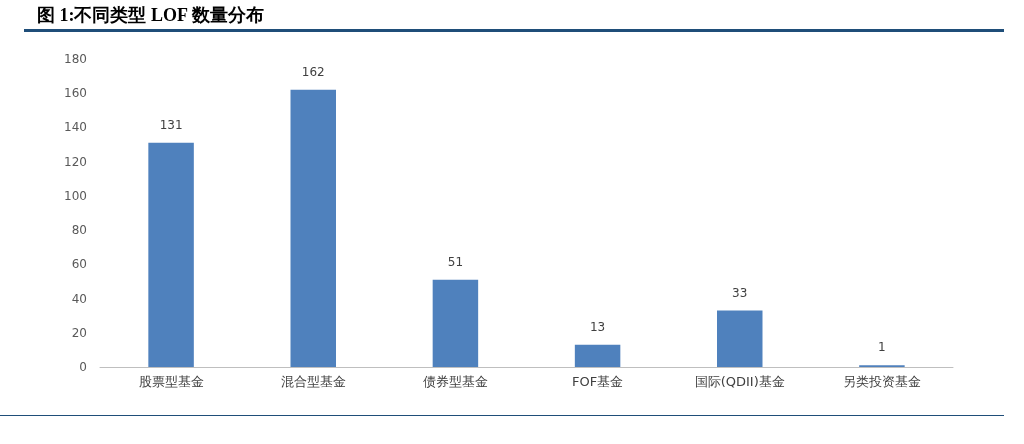  Describe the element at coordinates (171, 124) in the screenshot. I see `data-label: 131` at that location.